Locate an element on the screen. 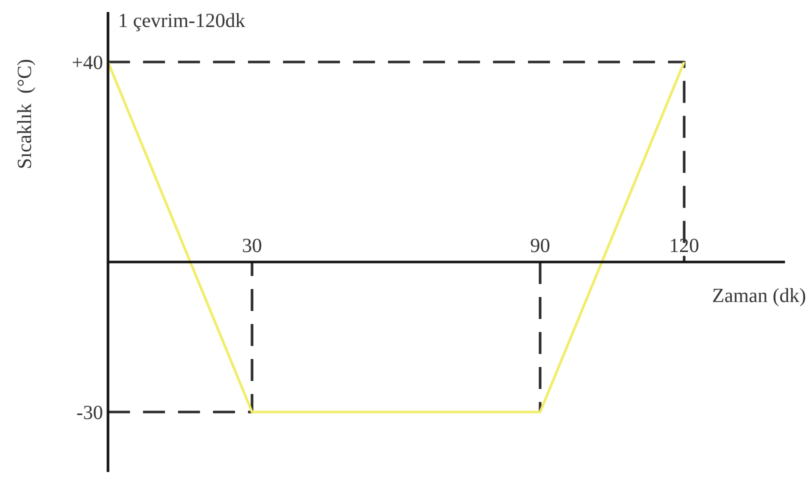 Image resolution: width=812 pixels, height=484 pixels. y-axis-title: Sıcaklık (°C) is located at coordinates (25, 114).